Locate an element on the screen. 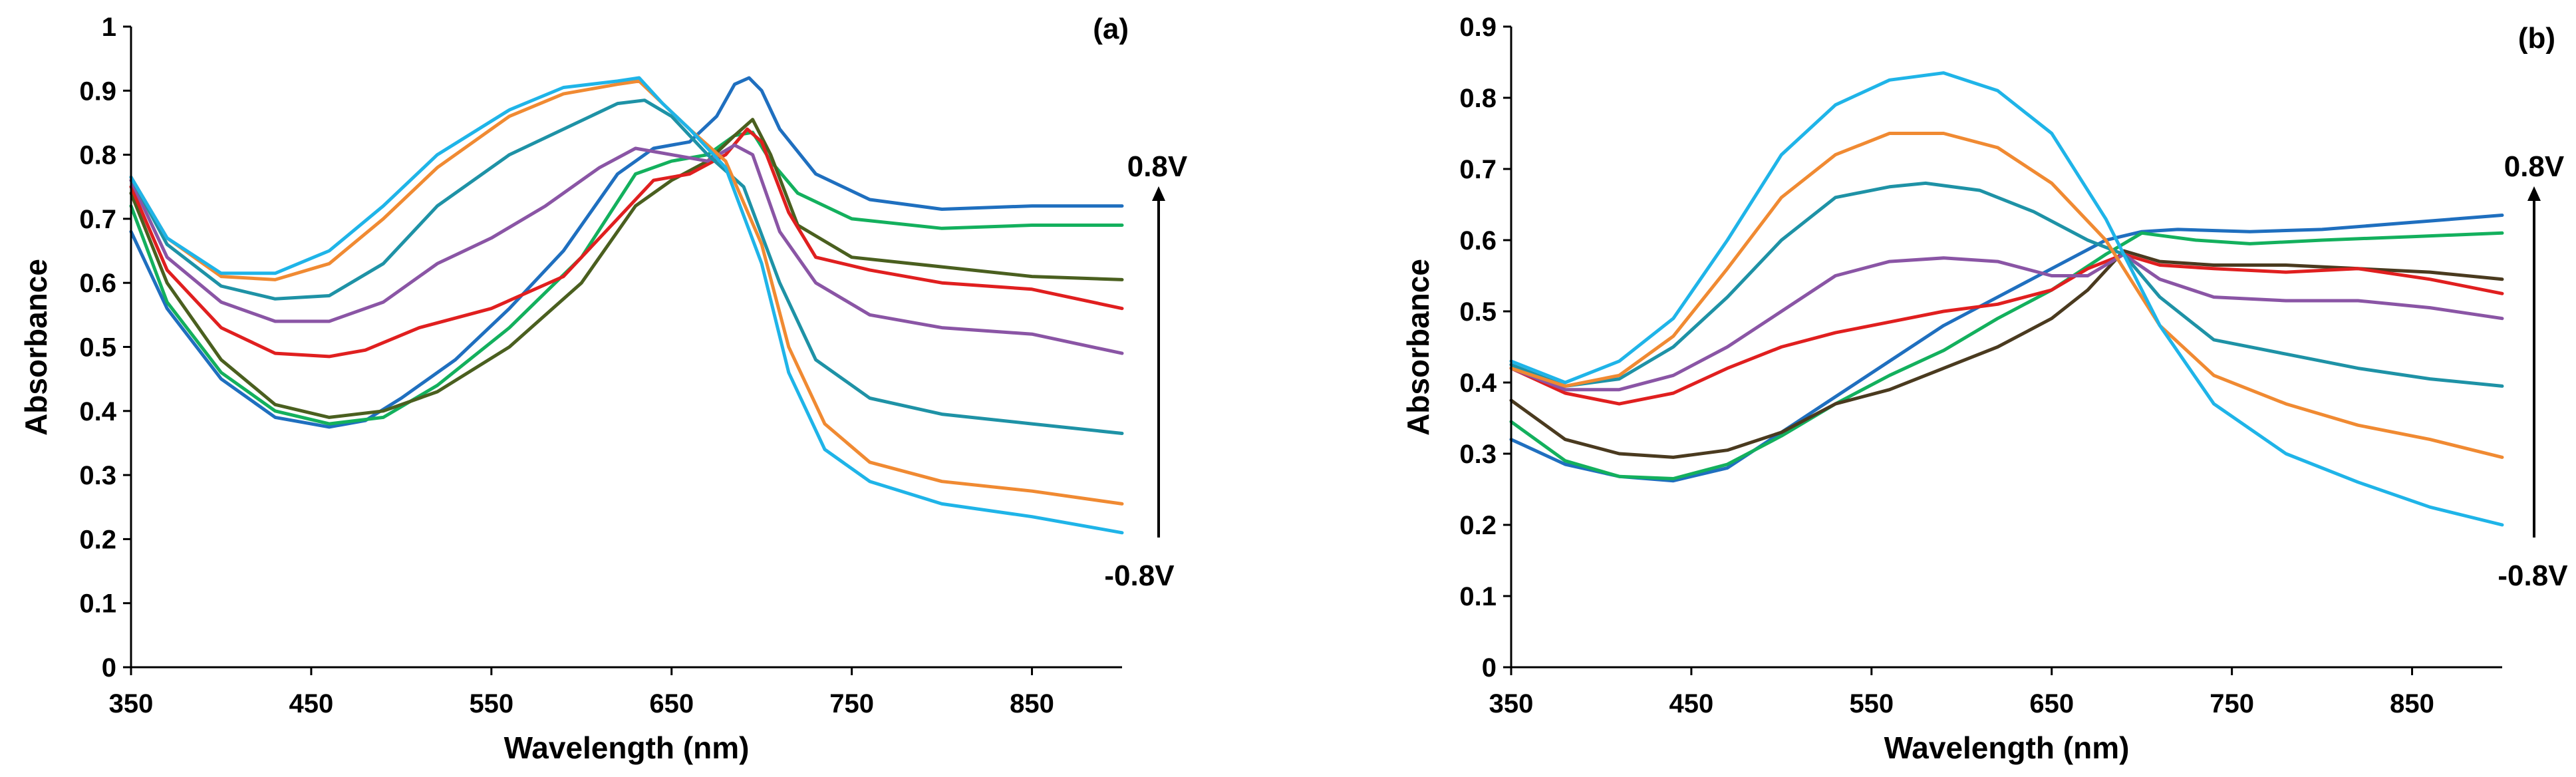  panel-b-y-tick-label: 0.2 is located at coordinates (1478, 525).